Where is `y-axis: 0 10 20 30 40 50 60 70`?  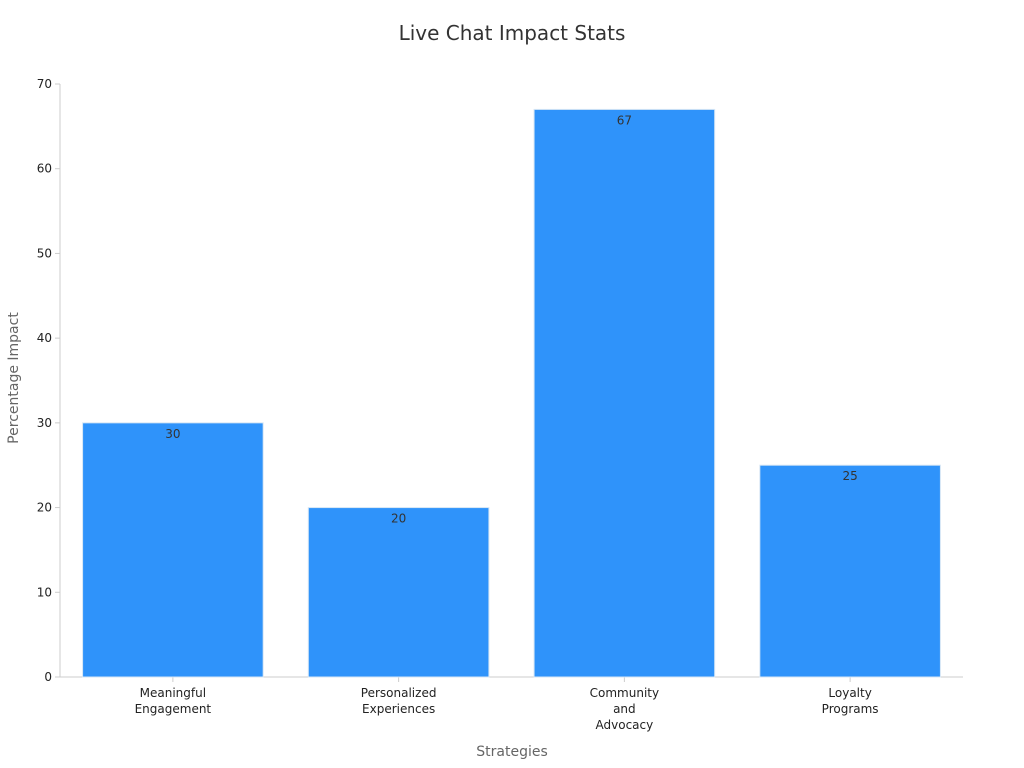 y-axis: 0 10 20 30 40 50 60 70 is located at coordinates (49, 380).